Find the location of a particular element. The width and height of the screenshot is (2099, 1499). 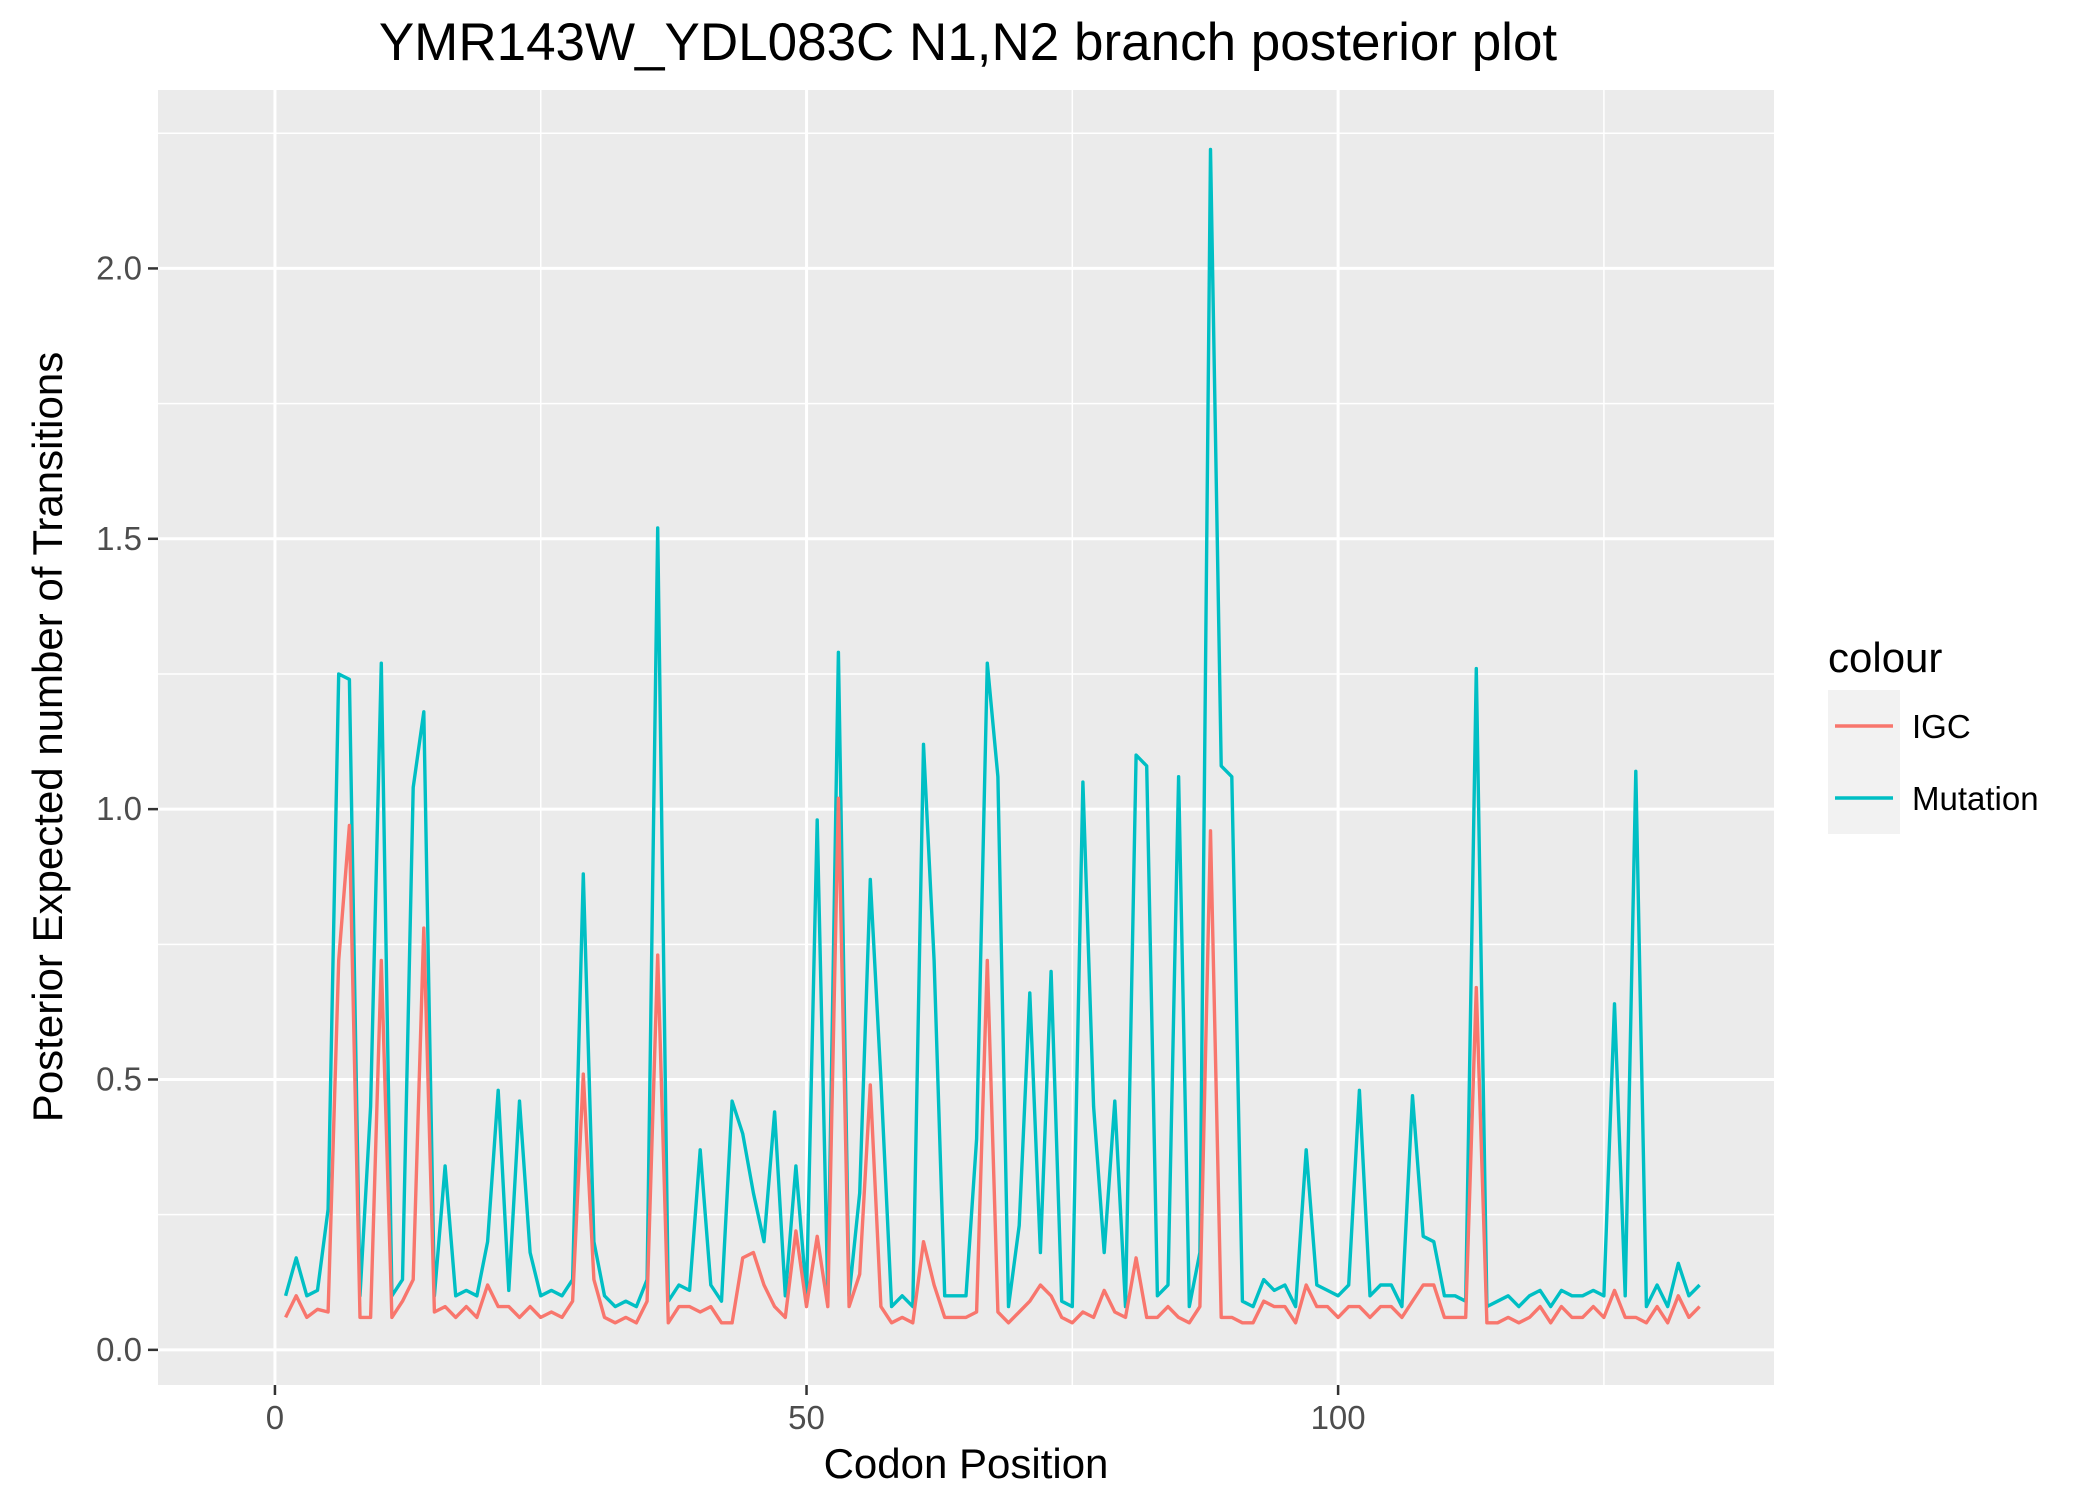

y-tick-label: 2.0 is located at coordinates (119, 267).